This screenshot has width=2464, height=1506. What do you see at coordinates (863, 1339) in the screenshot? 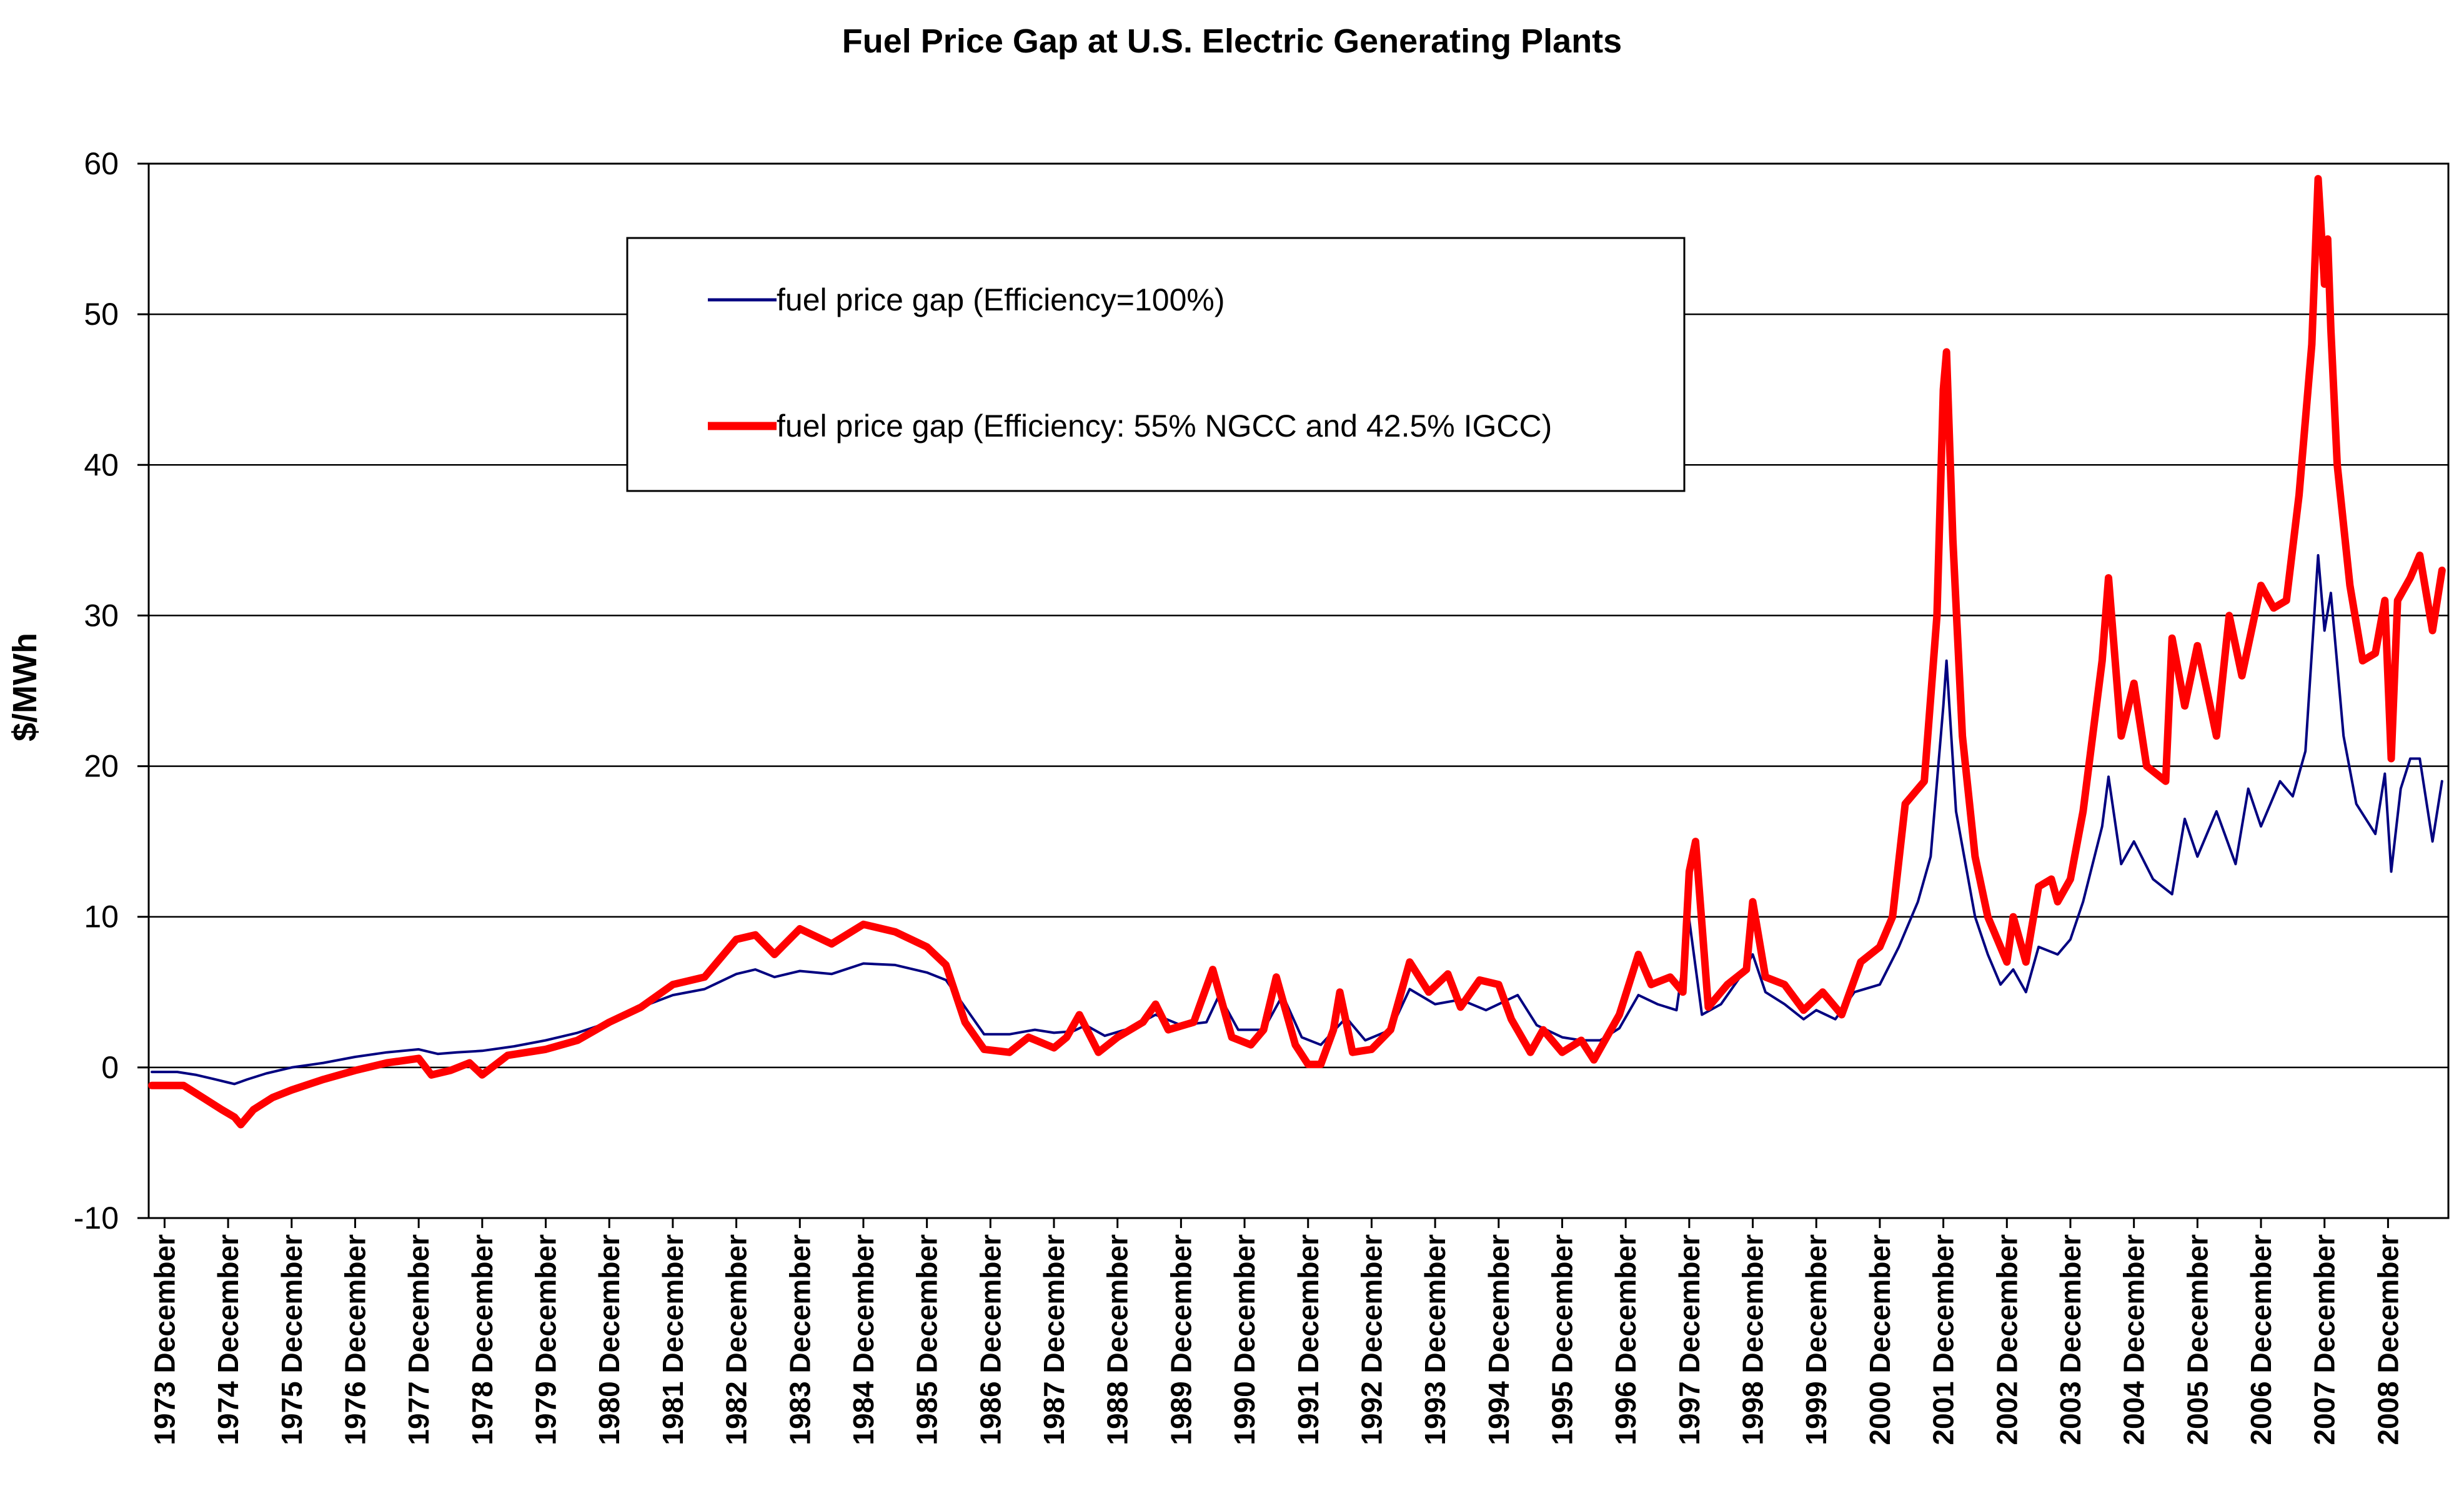
I see `x-tick-label-11: 1984 December` at bounding box center [863, 1339].